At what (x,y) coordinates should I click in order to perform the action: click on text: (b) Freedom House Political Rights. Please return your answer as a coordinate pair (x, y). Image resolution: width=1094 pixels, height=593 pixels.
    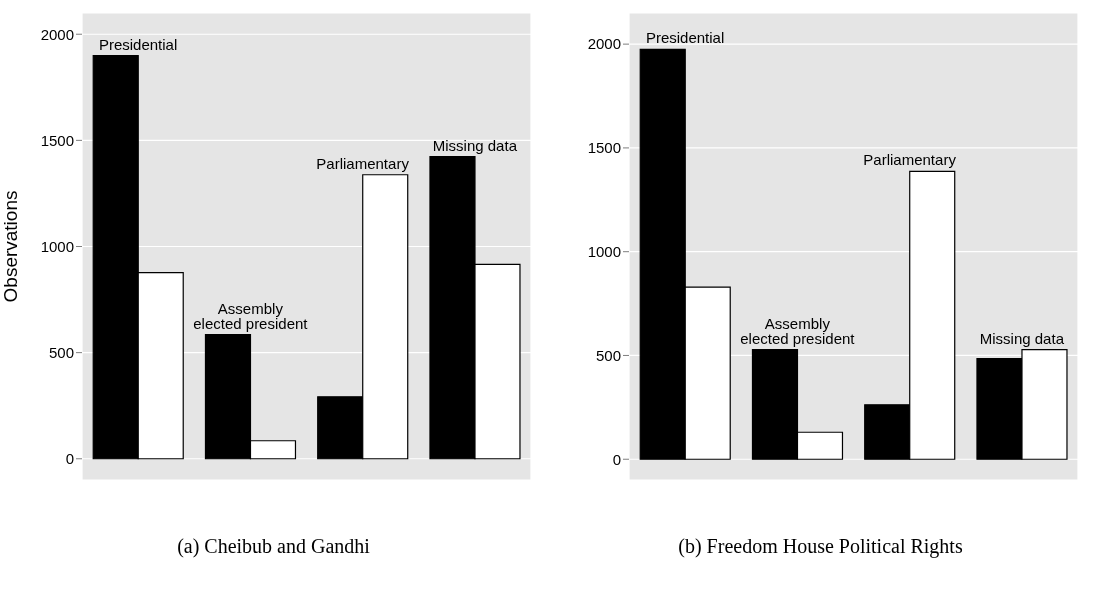
    Looking at the image, I should click on (820, 546).